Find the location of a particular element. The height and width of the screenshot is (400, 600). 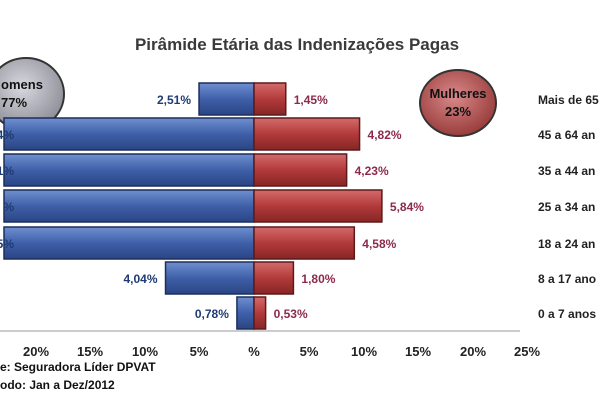

source-note: e: Seguradora Líder DPVAT is located at coordinates (78, 367).